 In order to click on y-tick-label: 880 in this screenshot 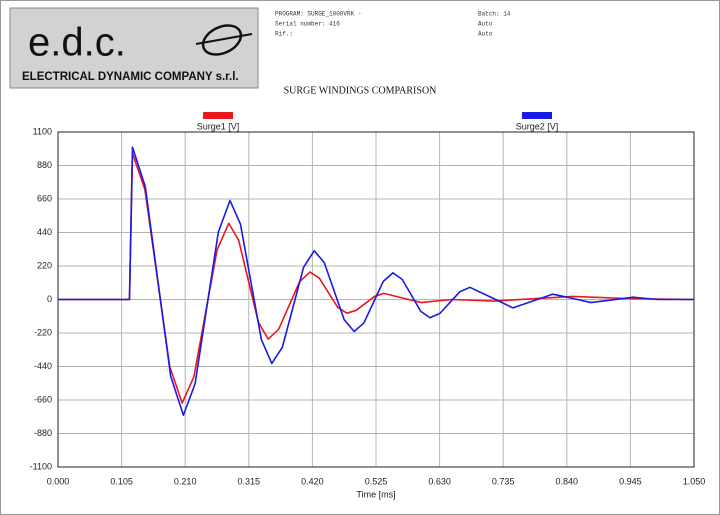, I will do `click(44, 165)`.